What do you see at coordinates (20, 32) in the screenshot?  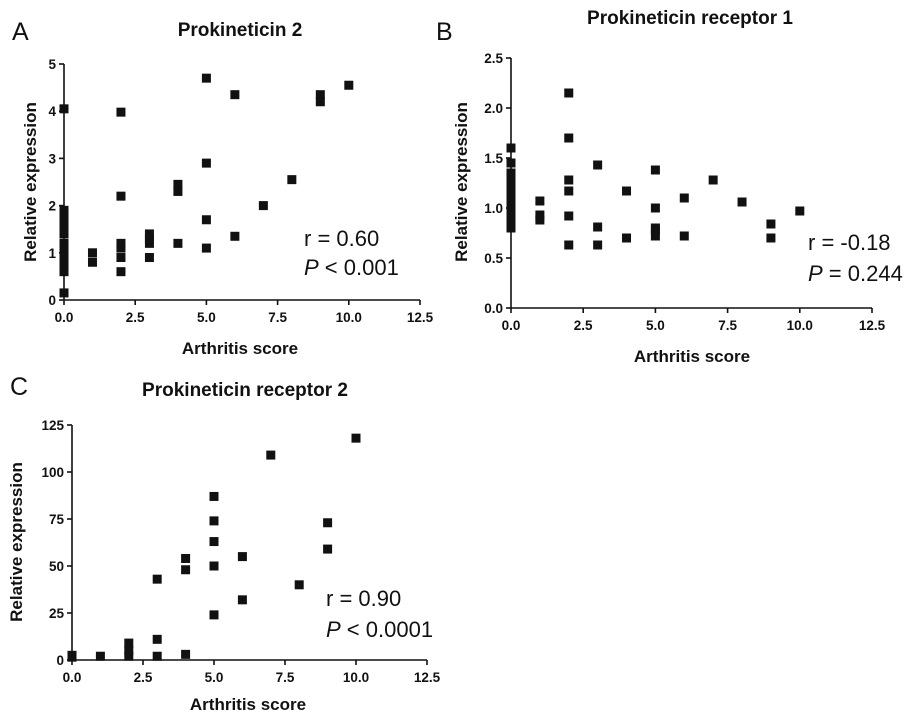 I see `panel-letter: A` at bounding box center [20, 32].